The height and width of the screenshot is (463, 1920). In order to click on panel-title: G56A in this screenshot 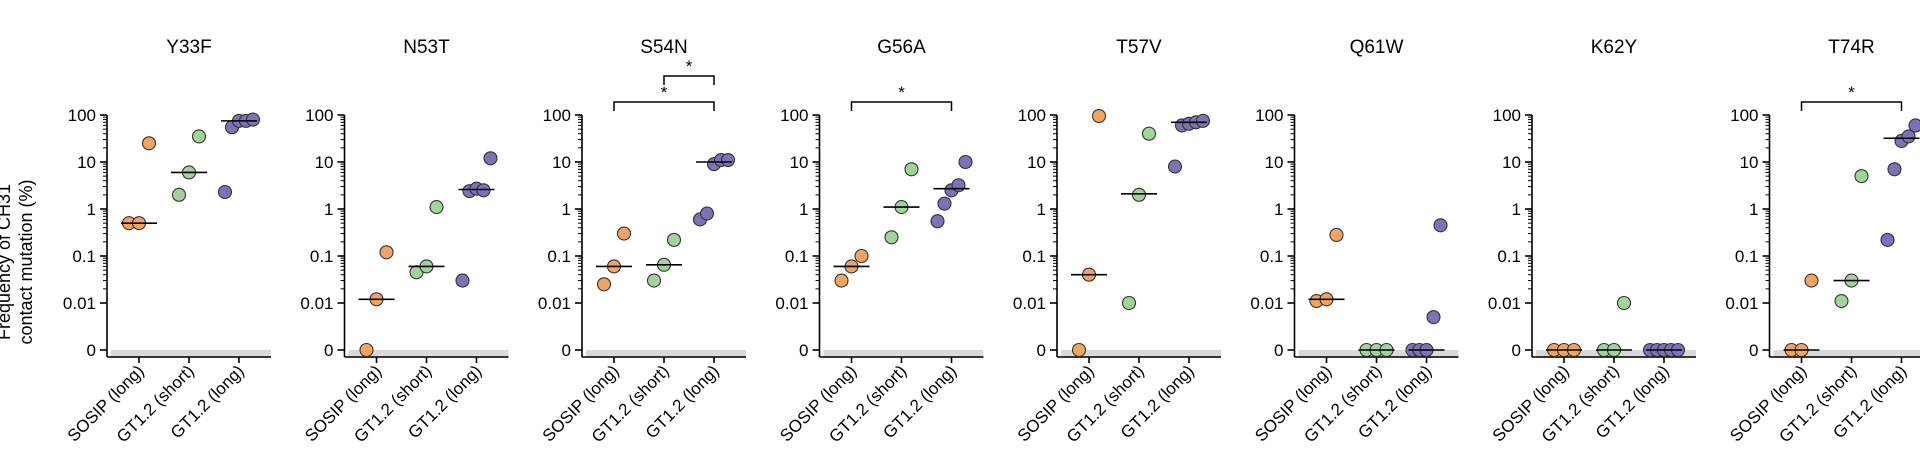, I will do `click(901, 47)`.